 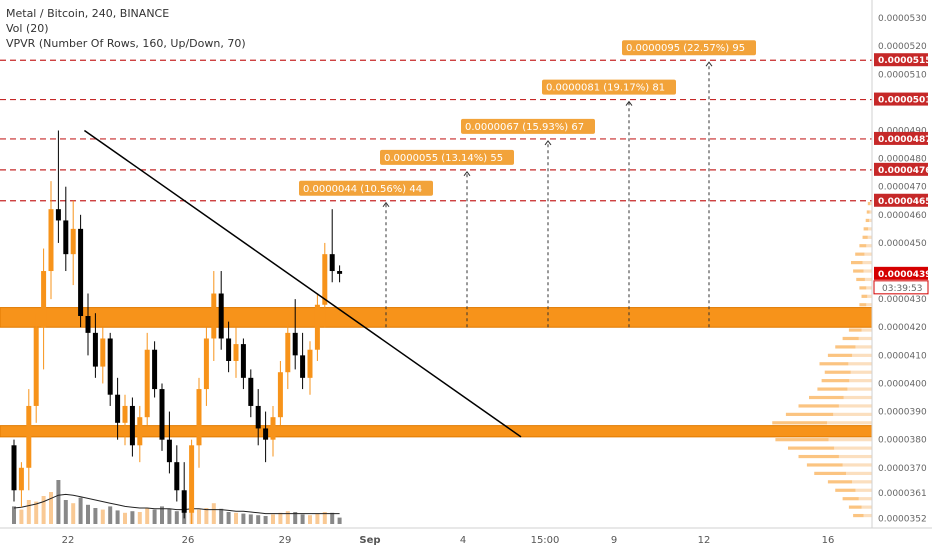 What do you see at coordinates (88, 13) in the screenshot?
I see `symbol-title: Metal / Bitcoin, 240, BINANCE` at bounding box center [88, 13].